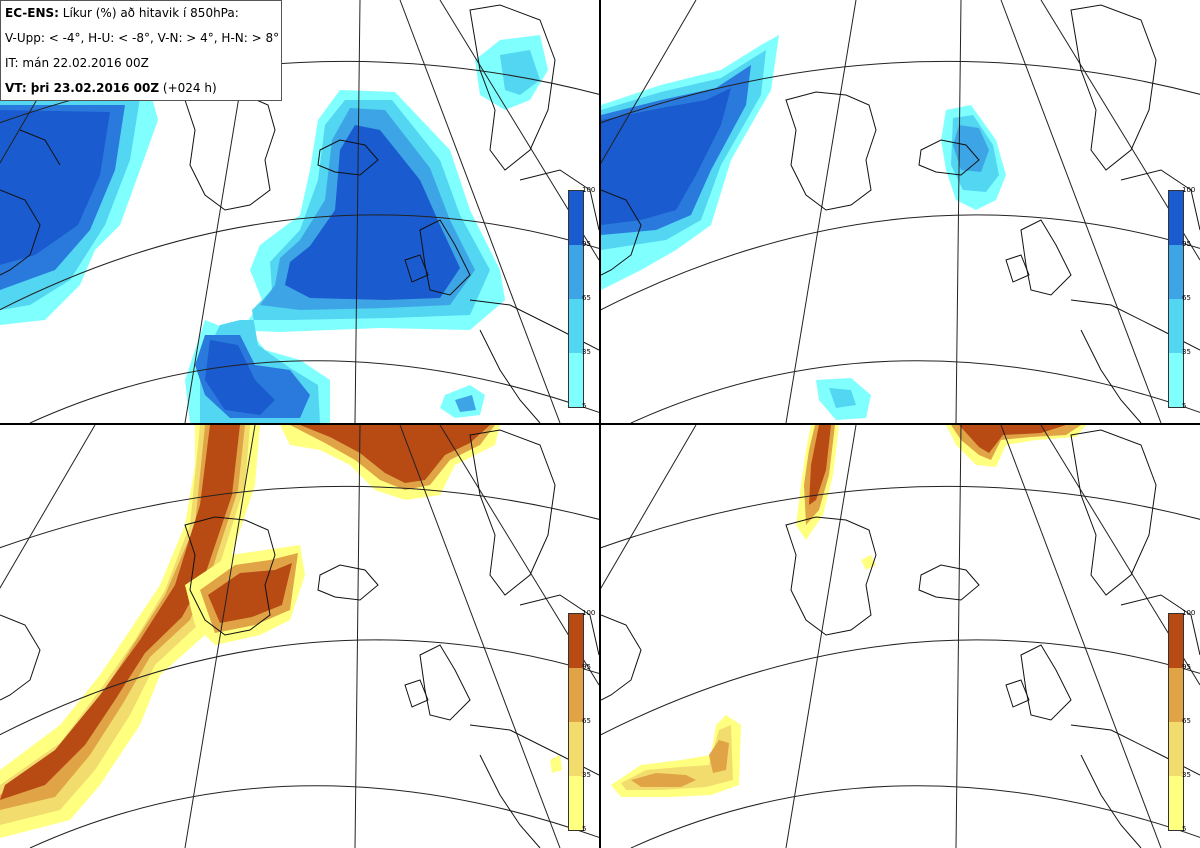  Describe the element at coordinates (32, 13) in the screenshot. I see `model-label: EC-ENS:` at that location.